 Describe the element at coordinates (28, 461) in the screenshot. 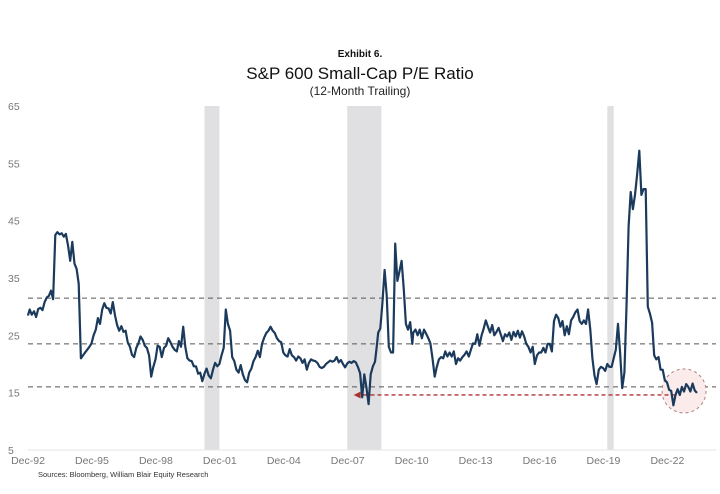

I see `x-tick-label: Dec-92` at that location.